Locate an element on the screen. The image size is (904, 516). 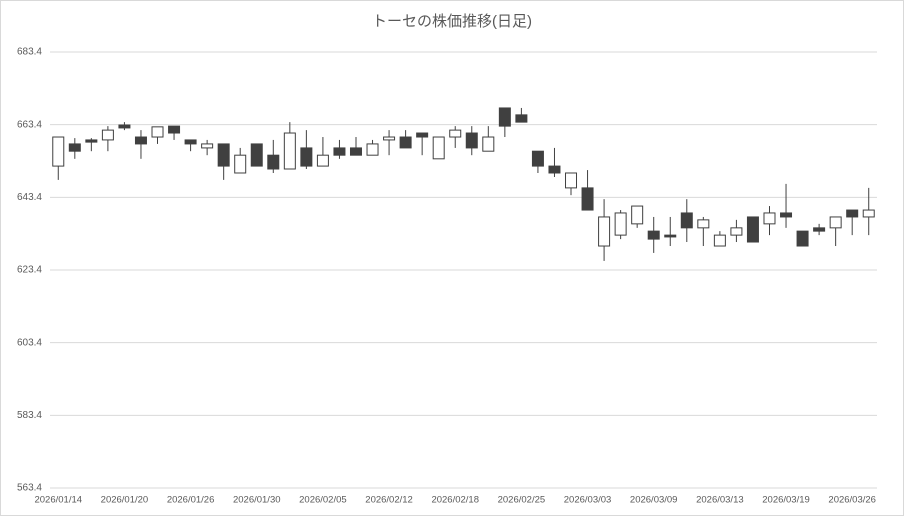
y-tick-label: 583.4 is located at coordinates (29, 415).